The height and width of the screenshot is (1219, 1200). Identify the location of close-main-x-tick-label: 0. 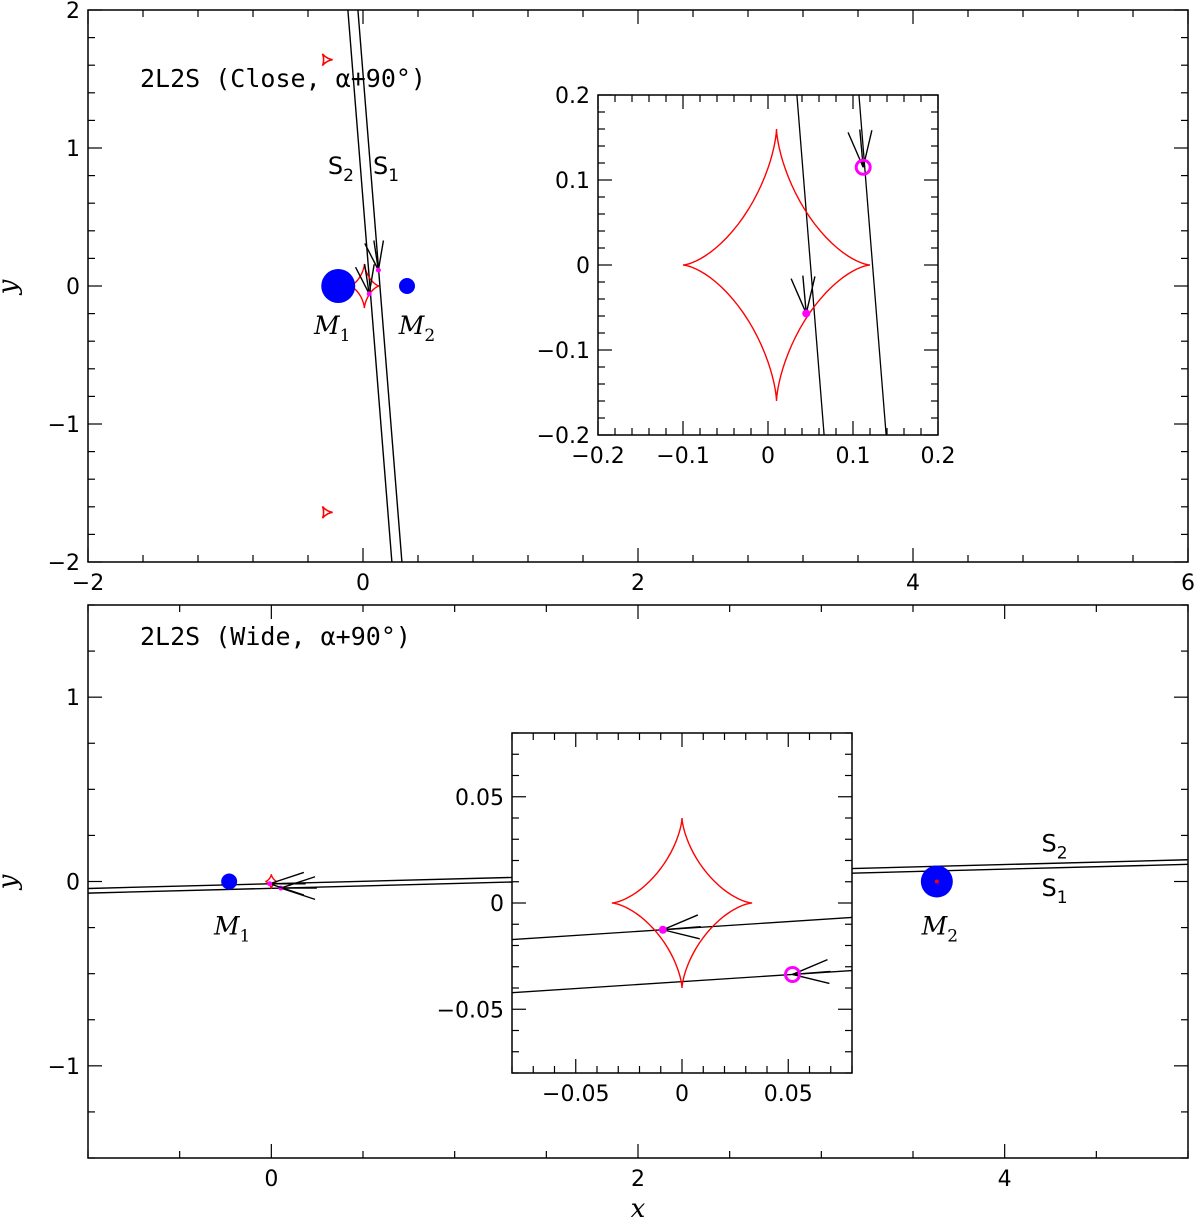
(363, 583).